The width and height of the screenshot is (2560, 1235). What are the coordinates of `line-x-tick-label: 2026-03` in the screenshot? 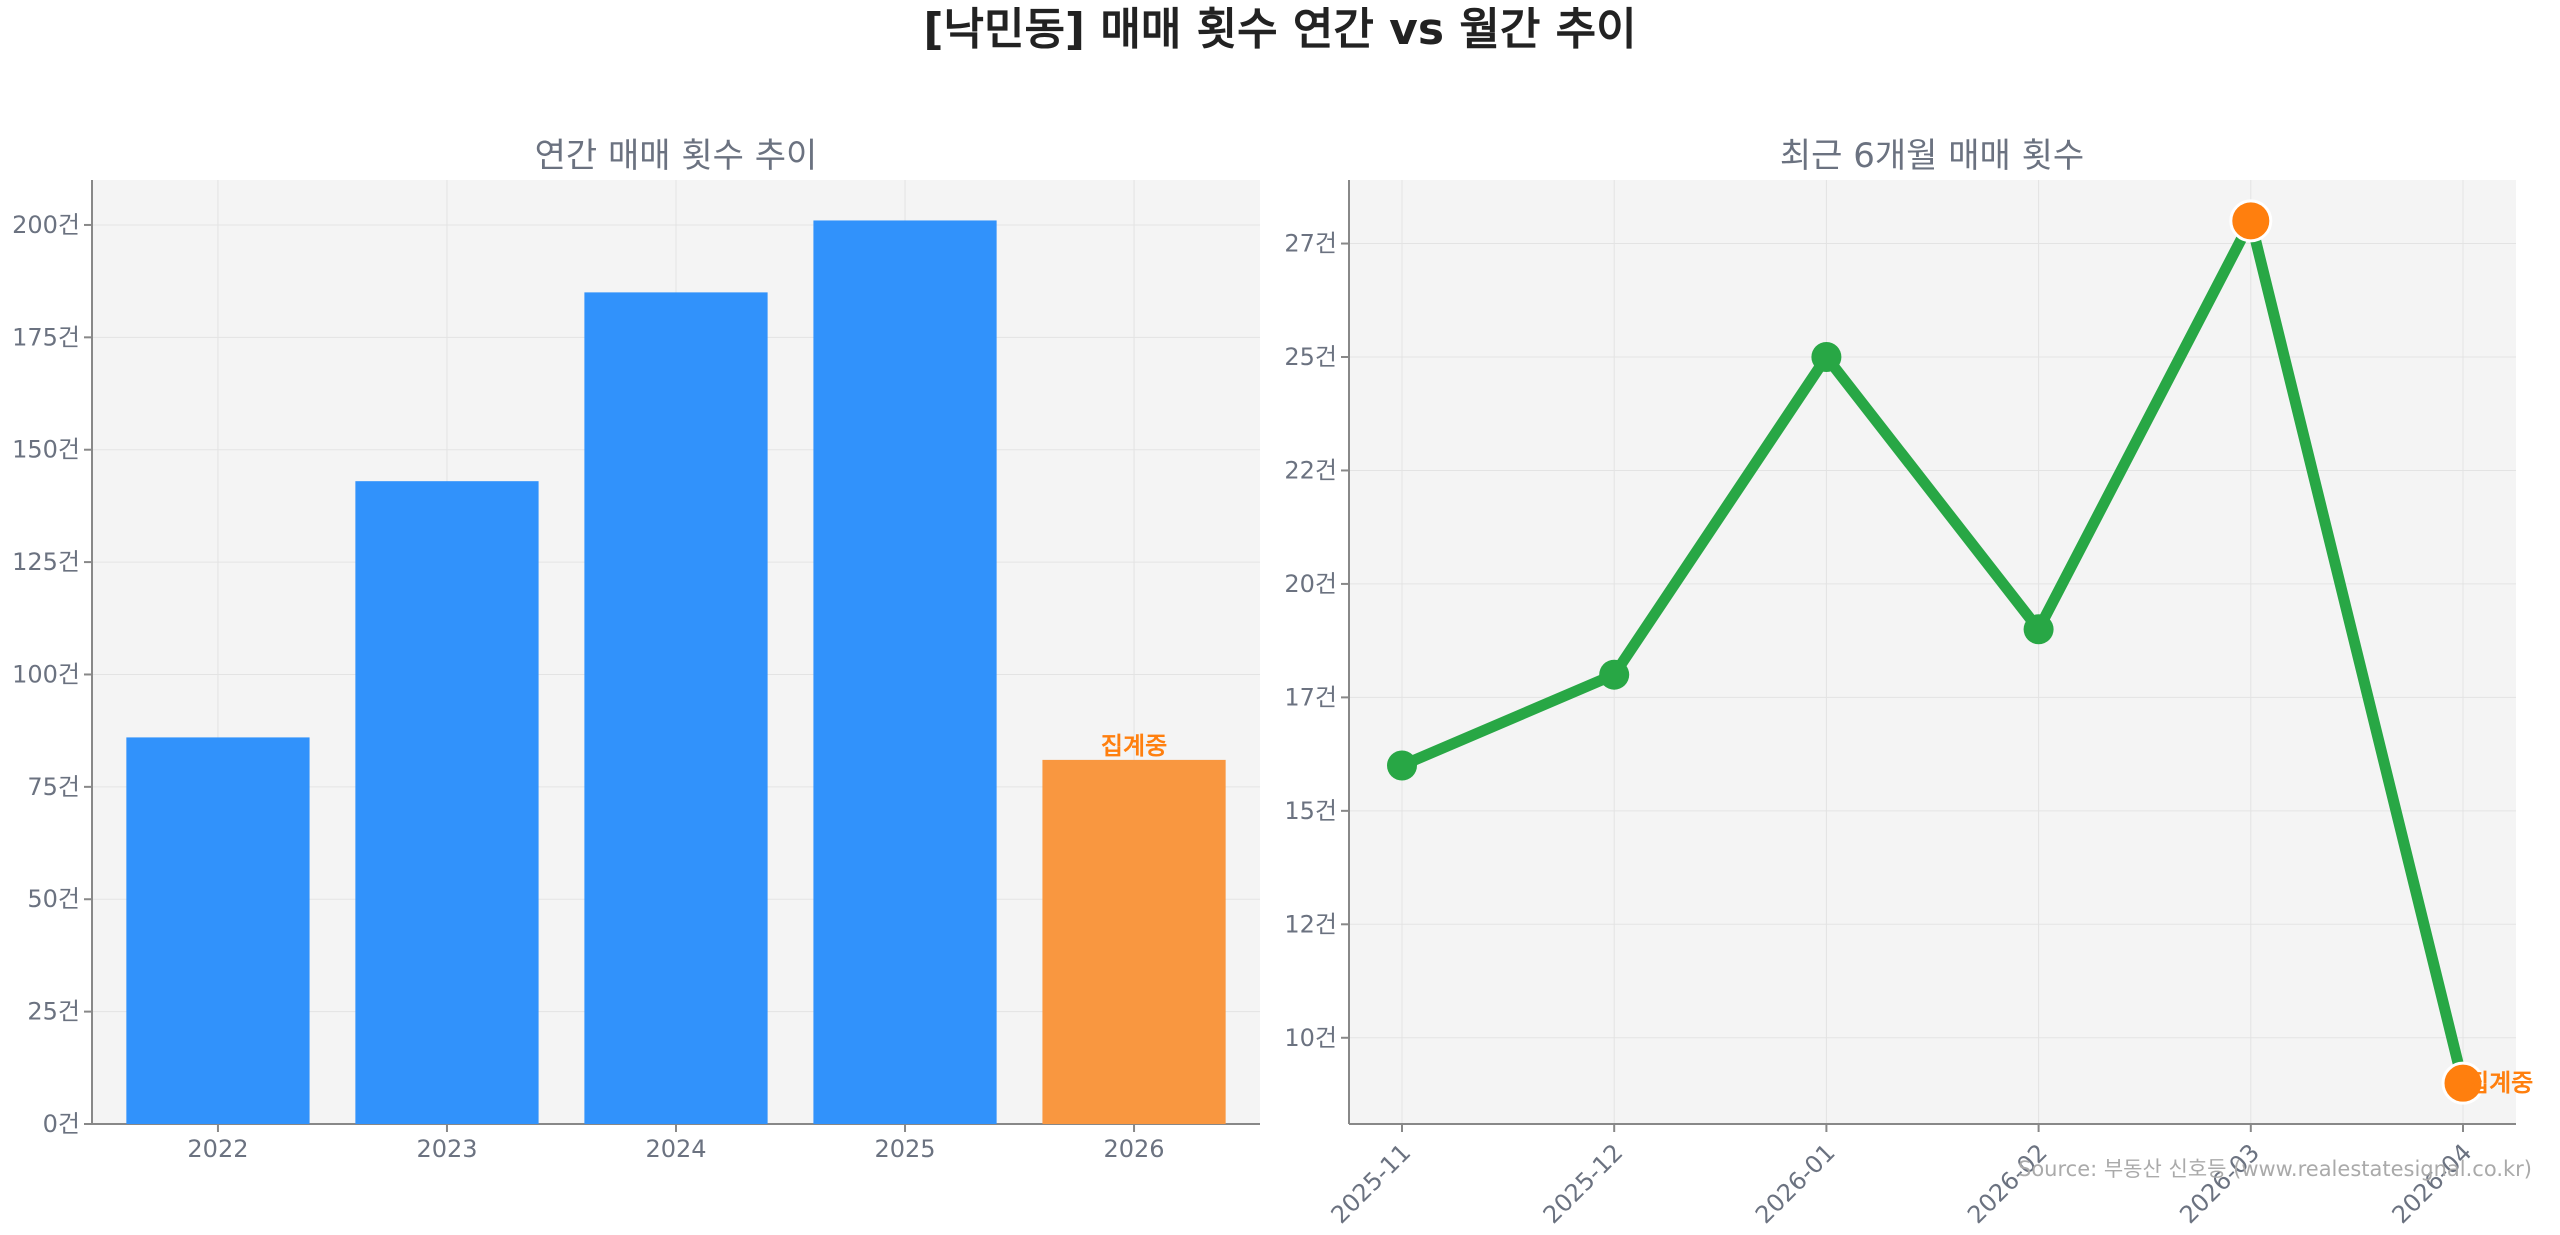 It's located at (2219, 1183).